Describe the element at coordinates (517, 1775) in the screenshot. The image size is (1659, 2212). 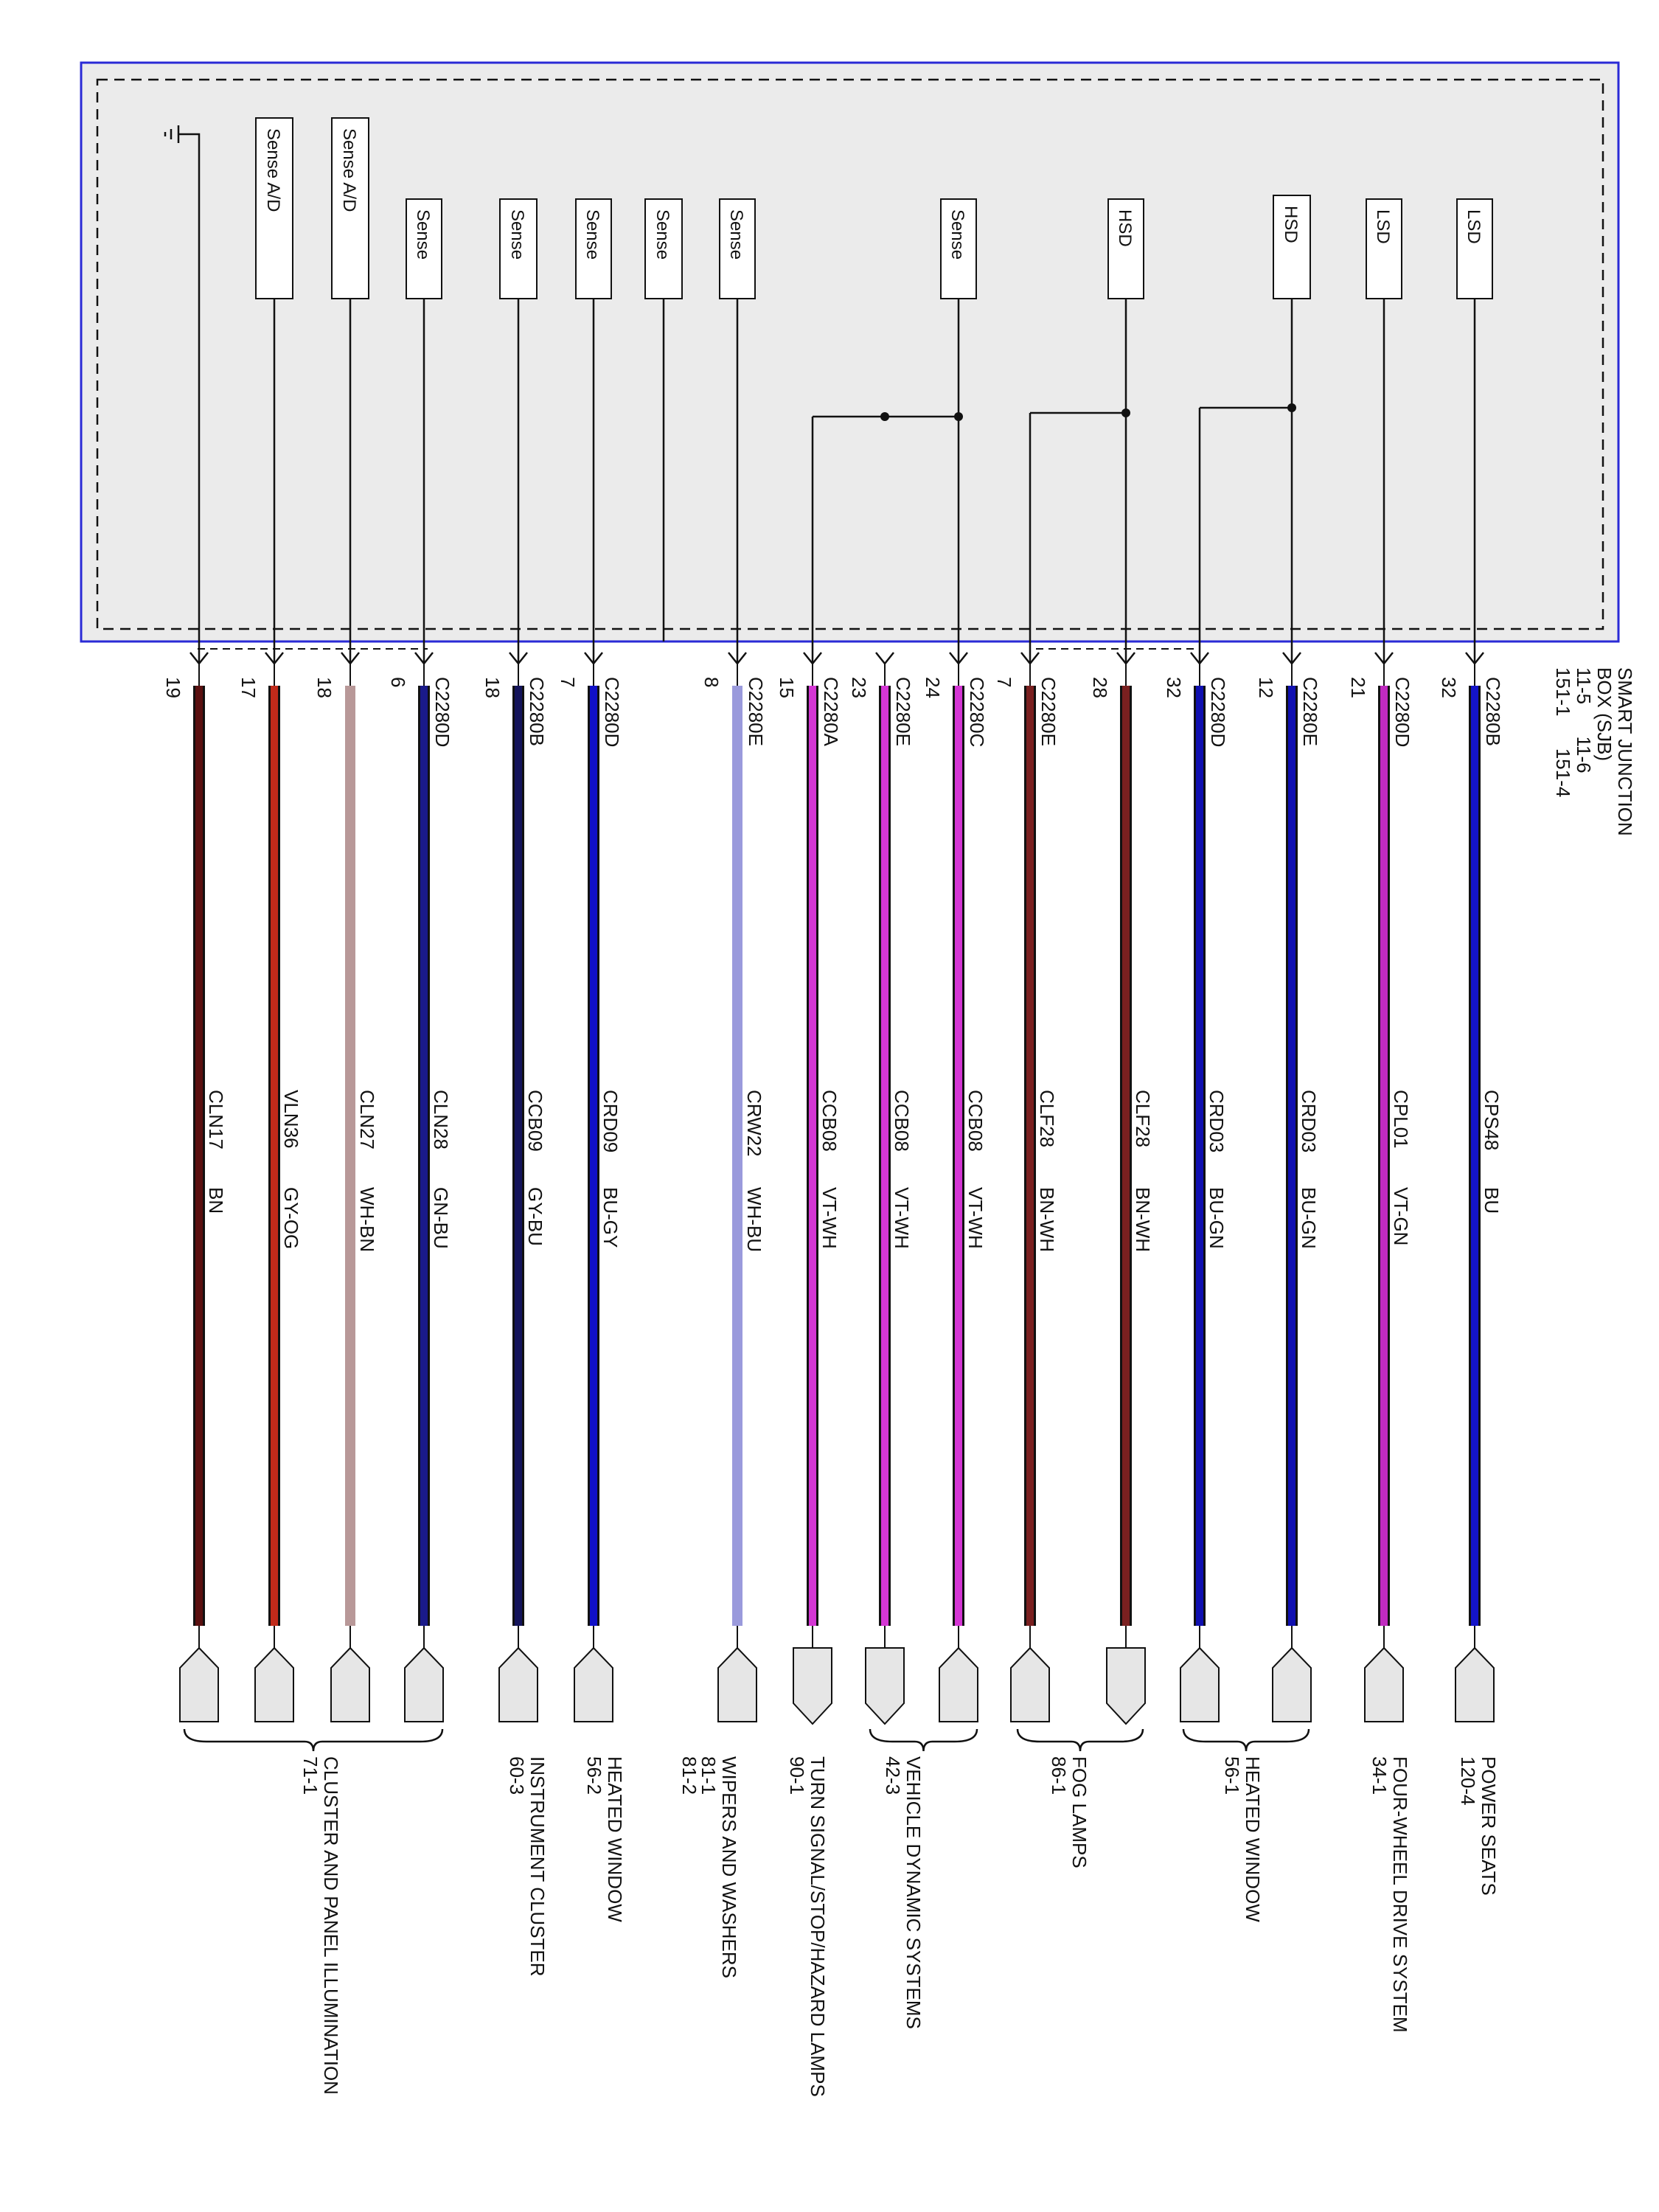
I see `destination-ref: 60-3` at that location.